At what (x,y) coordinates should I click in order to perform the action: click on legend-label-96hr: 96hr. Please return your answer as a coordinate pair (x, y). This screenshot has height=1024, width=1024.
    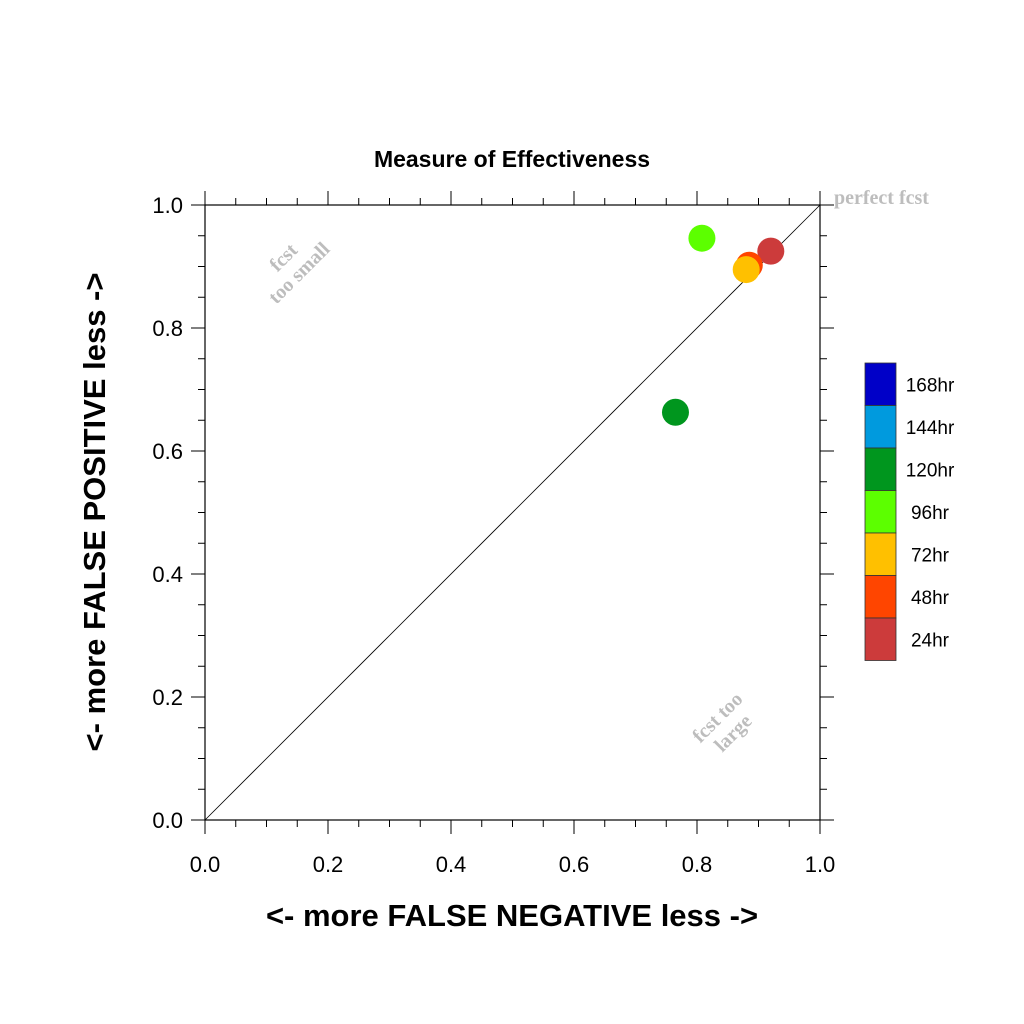
    Looking at the image, I should click on (930, 513).